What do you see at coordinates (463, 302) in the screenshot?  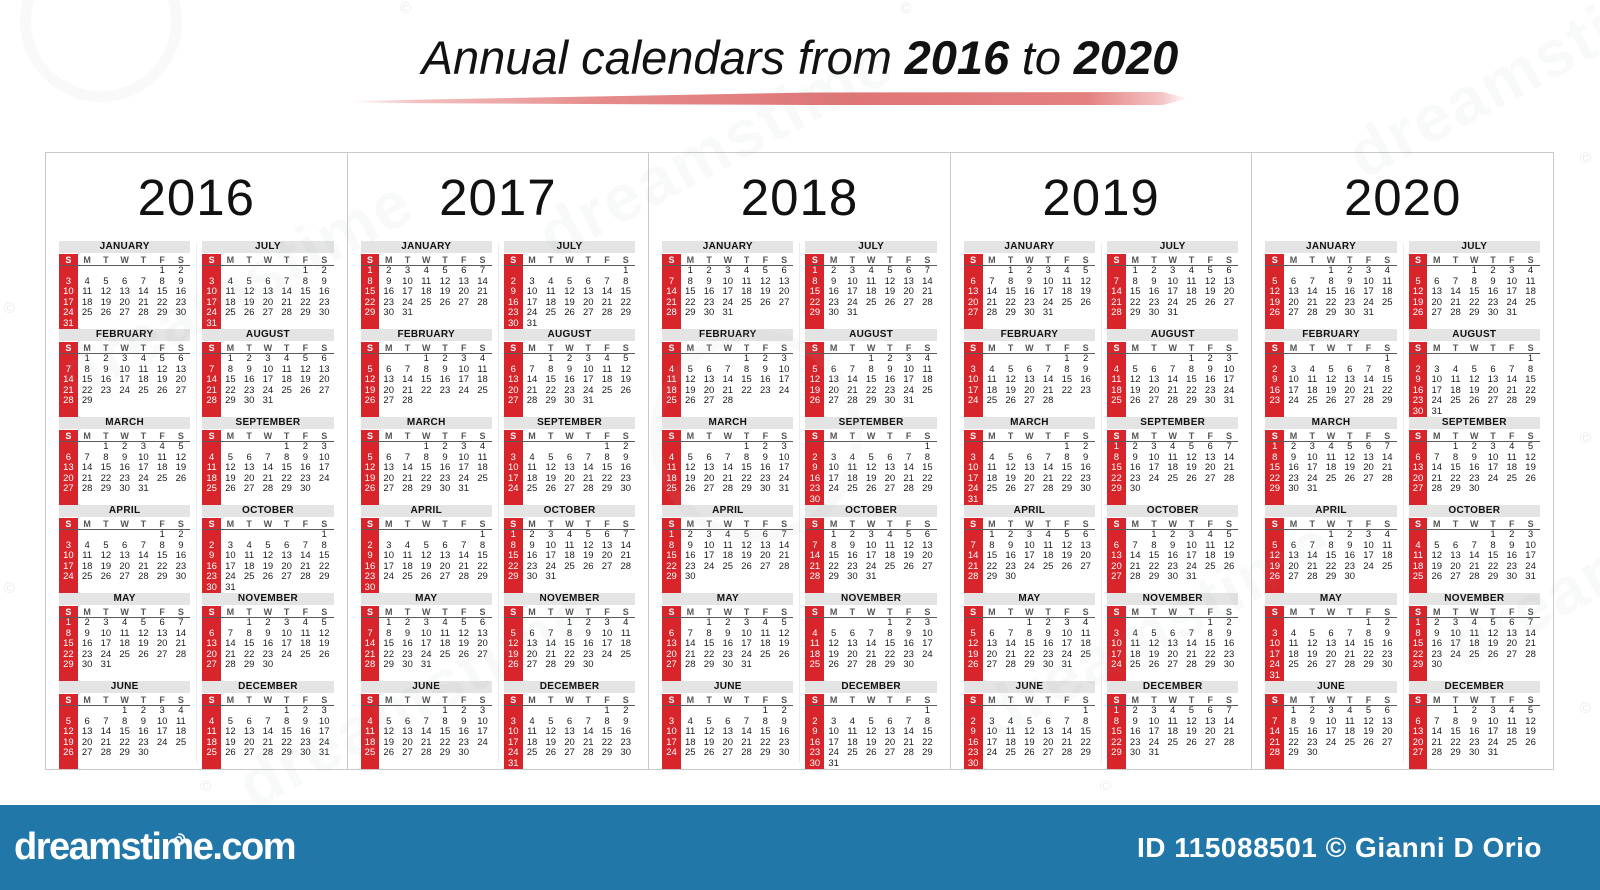 I see `date-cell: 27` at bounding box center [463, 302].